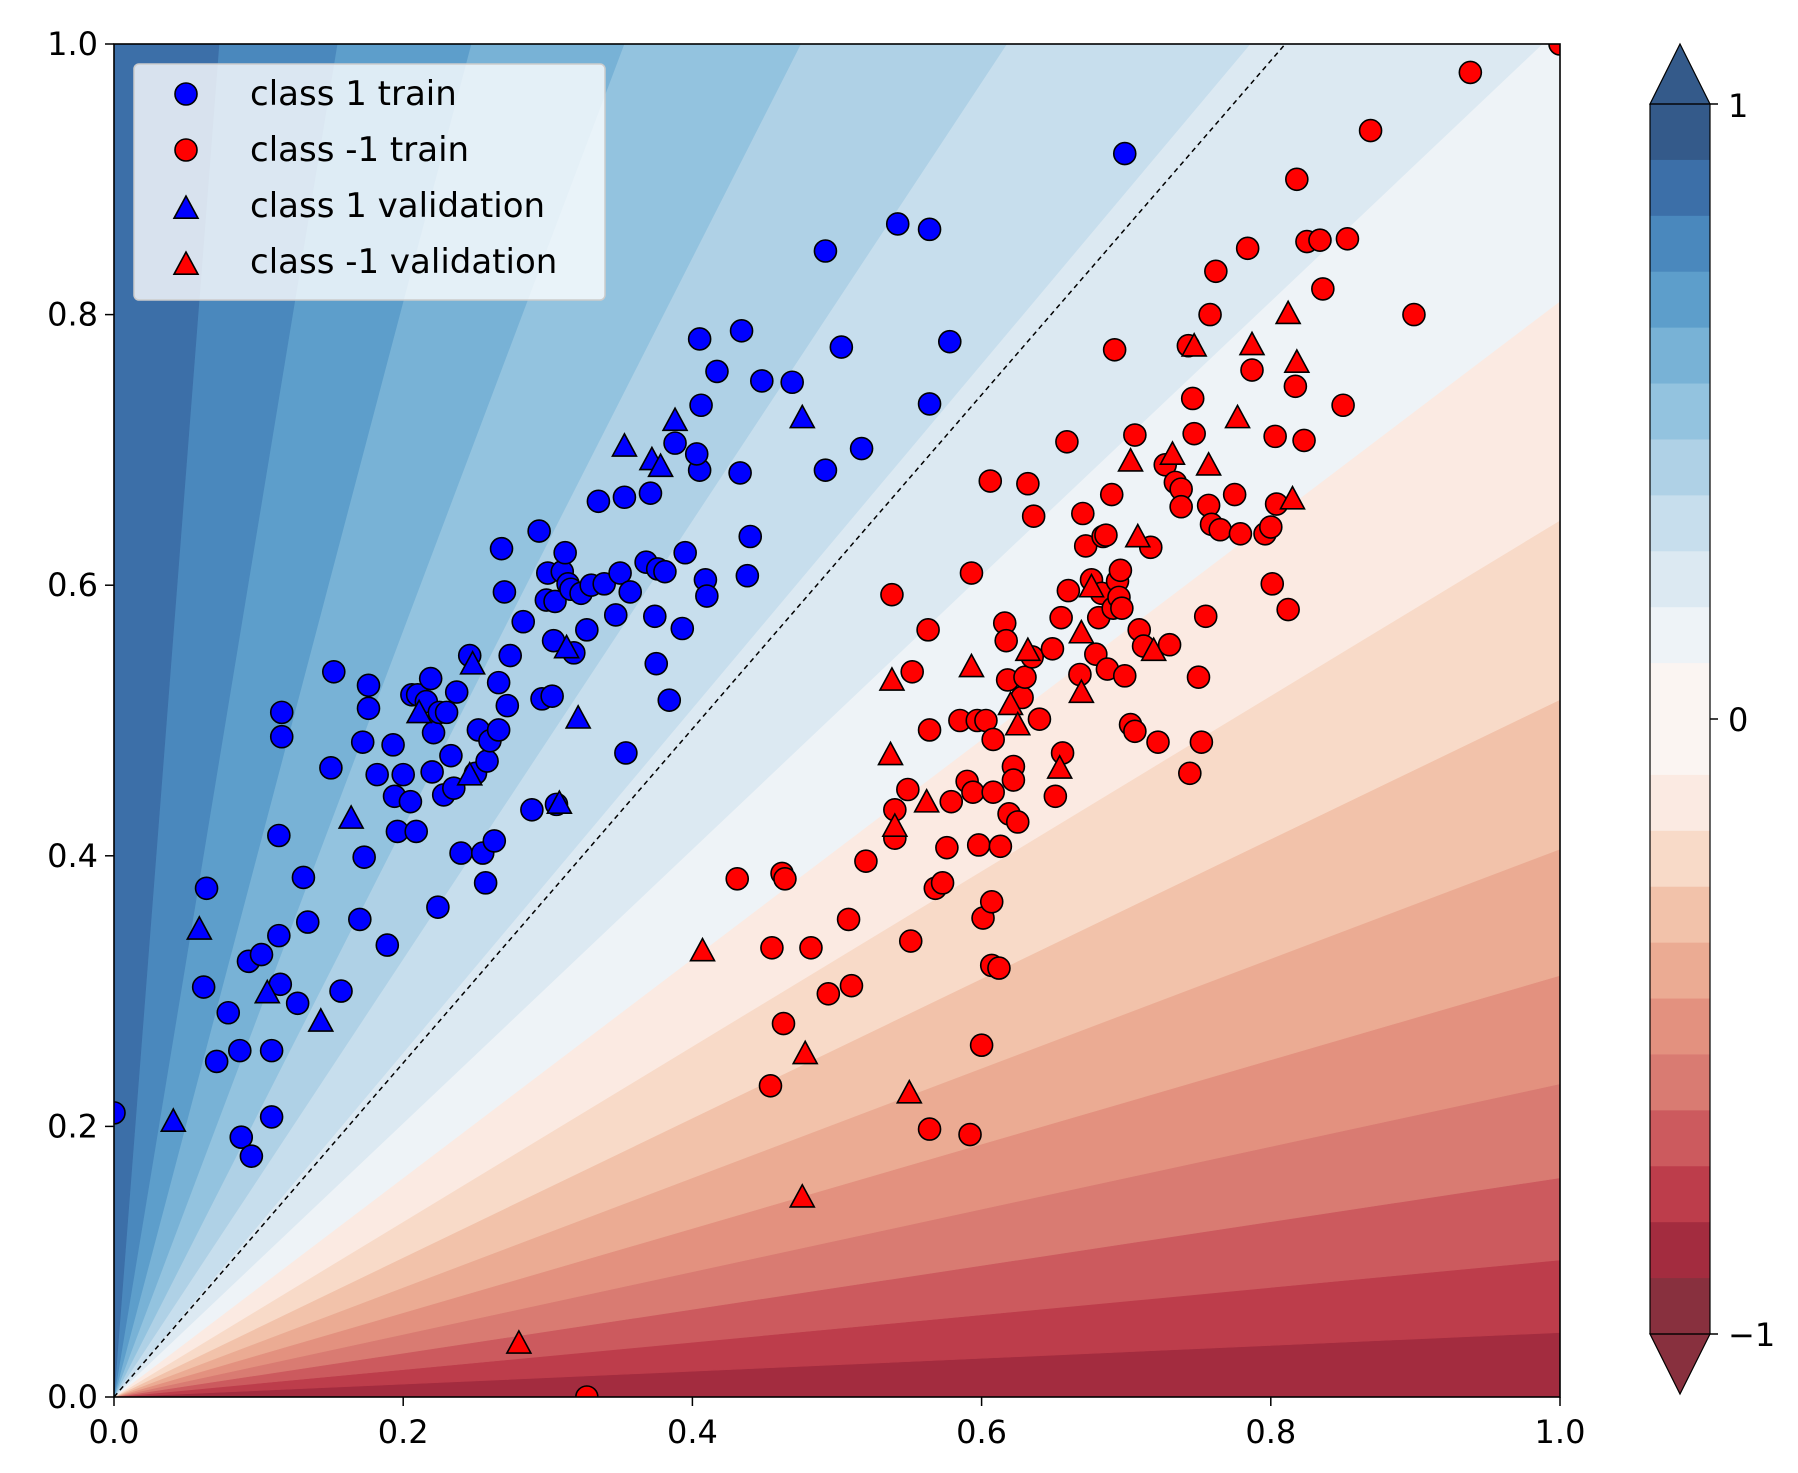 The image size is (1798, 1473). Describe the element at coordinates (72, 315) in the screenshot. I see `y-tick-label: 0.8` at that location.